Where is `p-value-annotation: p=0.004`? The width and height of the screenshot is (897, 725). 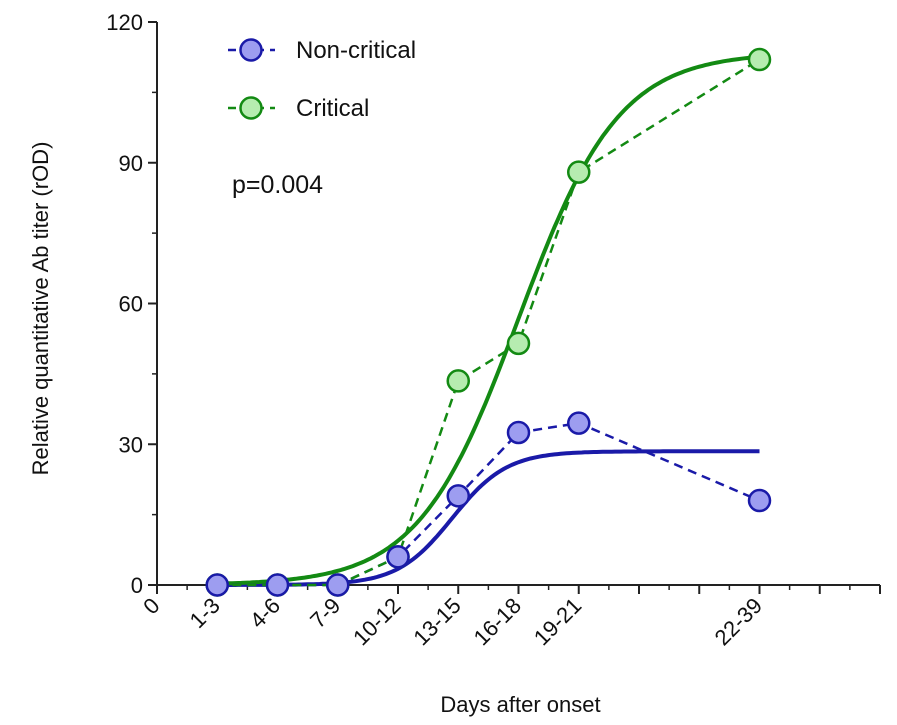
p-value-annotation: p=0.004 is located at coordinates (277, 185).